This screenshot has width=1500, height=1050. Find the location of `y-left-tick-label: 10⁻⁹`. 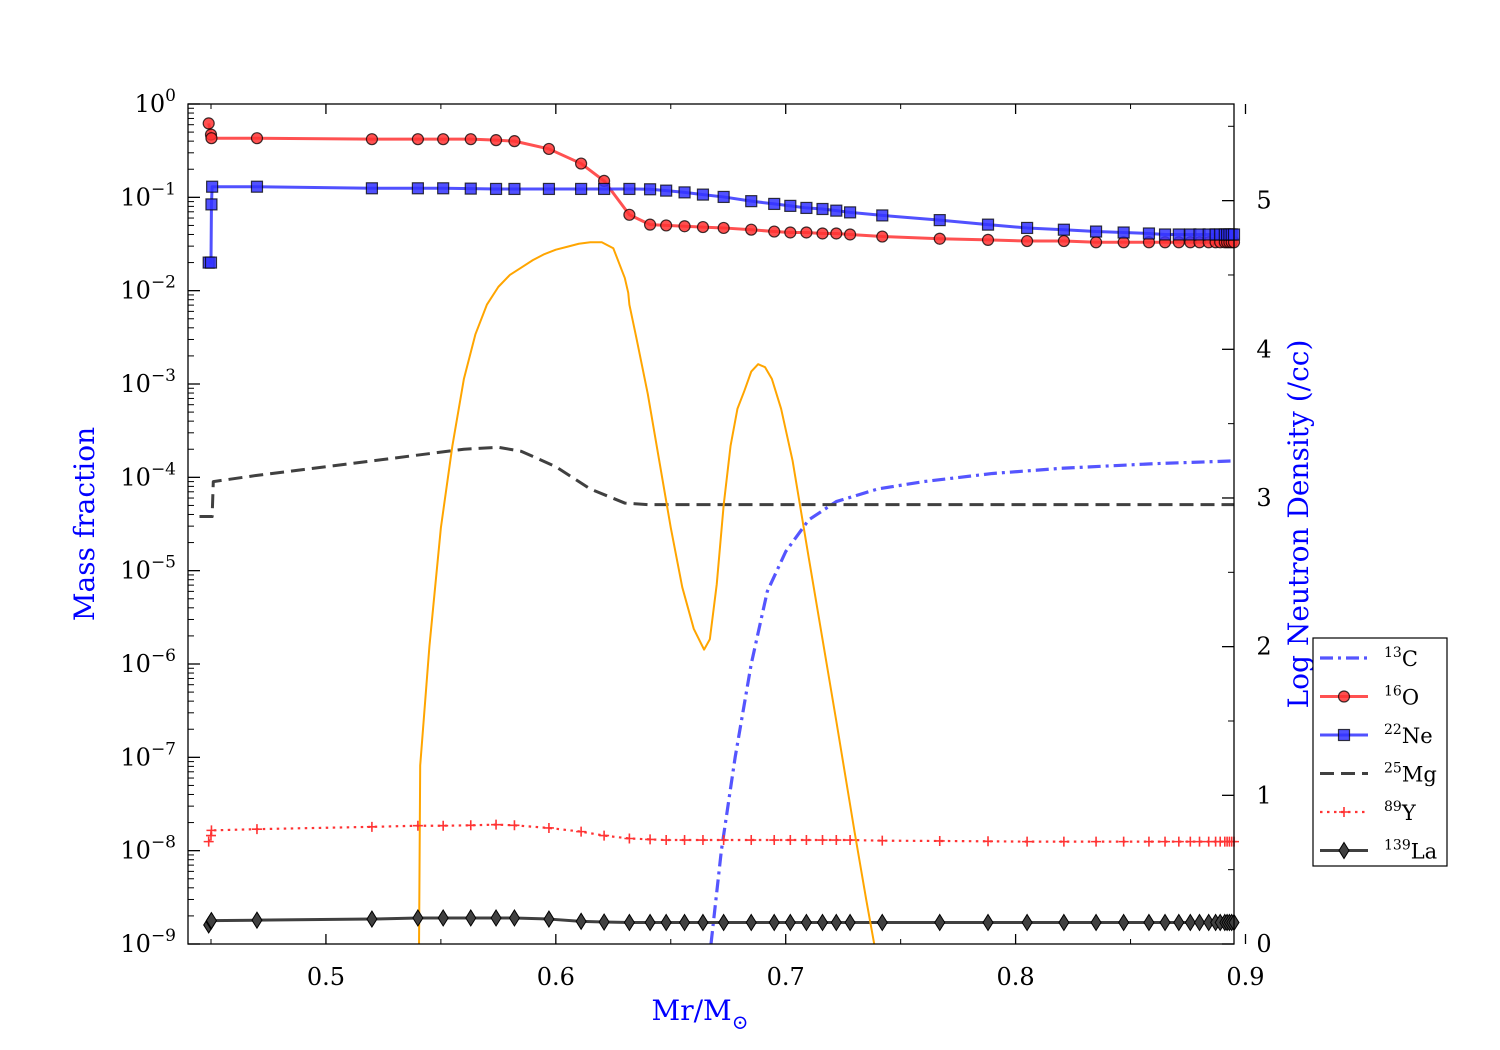

y-left-tick-label: 10⁻⁹ is located at coordinates (148, 942).